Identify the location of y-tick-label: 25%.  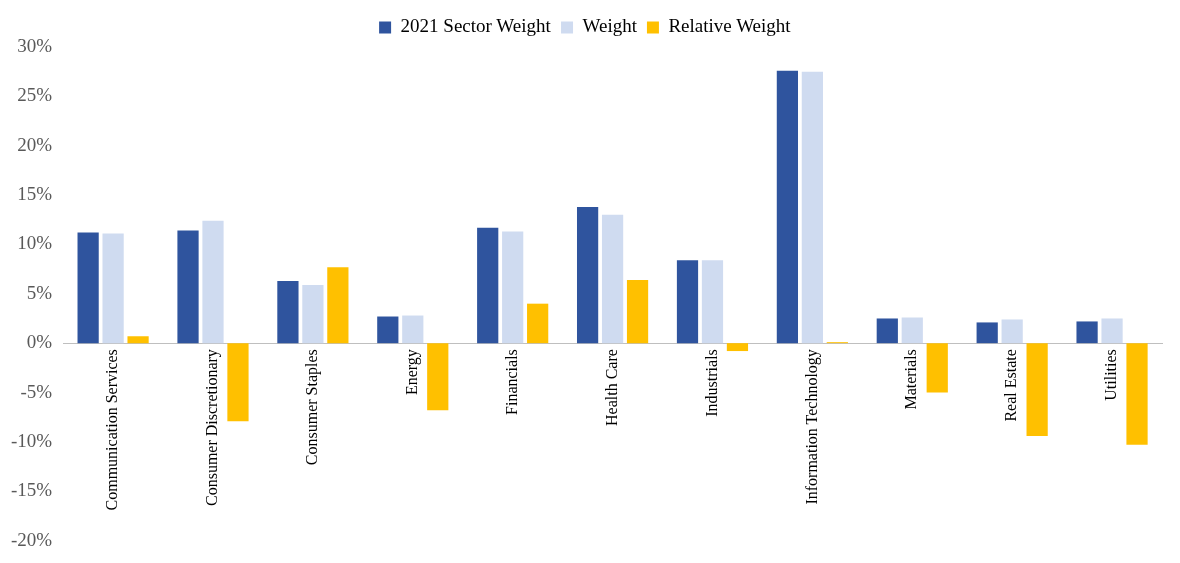
(35, 95).